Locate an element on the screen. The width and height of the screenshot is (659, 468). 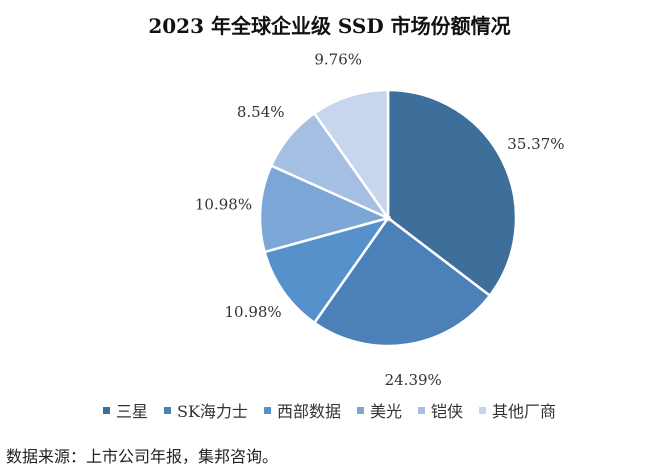
legend-label: 美光 is located at coordinates (385, 411).